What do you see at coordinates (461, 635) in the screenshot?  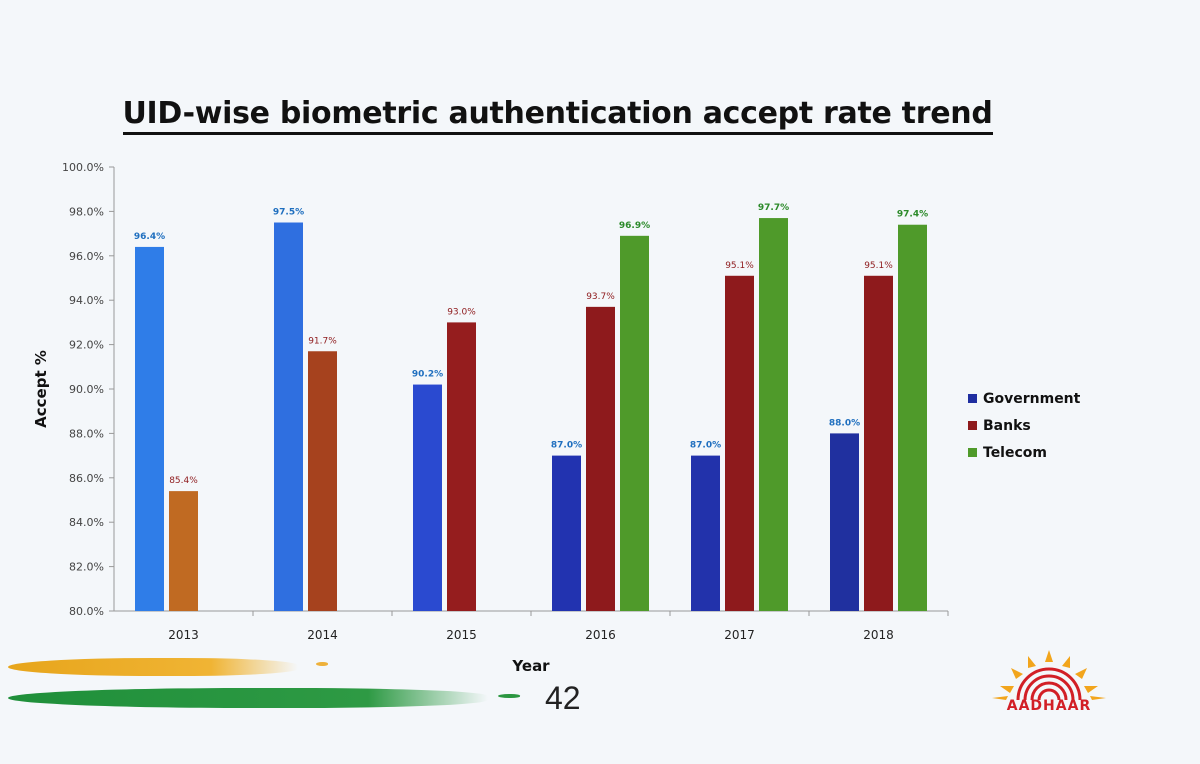 I see `x-tick-label: 2015` at bounding box center [461, 635].